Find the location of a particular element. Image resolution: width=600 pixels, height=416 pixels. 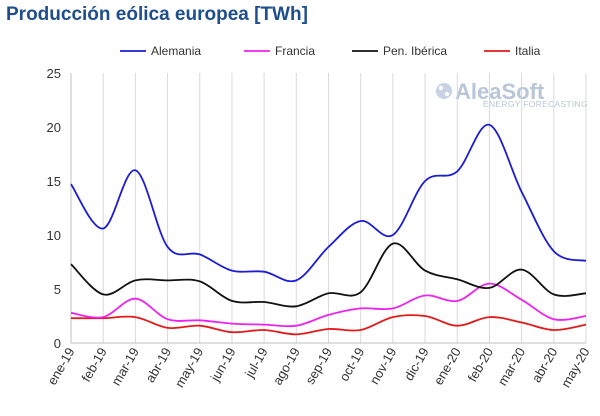

x-tick-label: abr-19 is located at coordinates (158, 365).